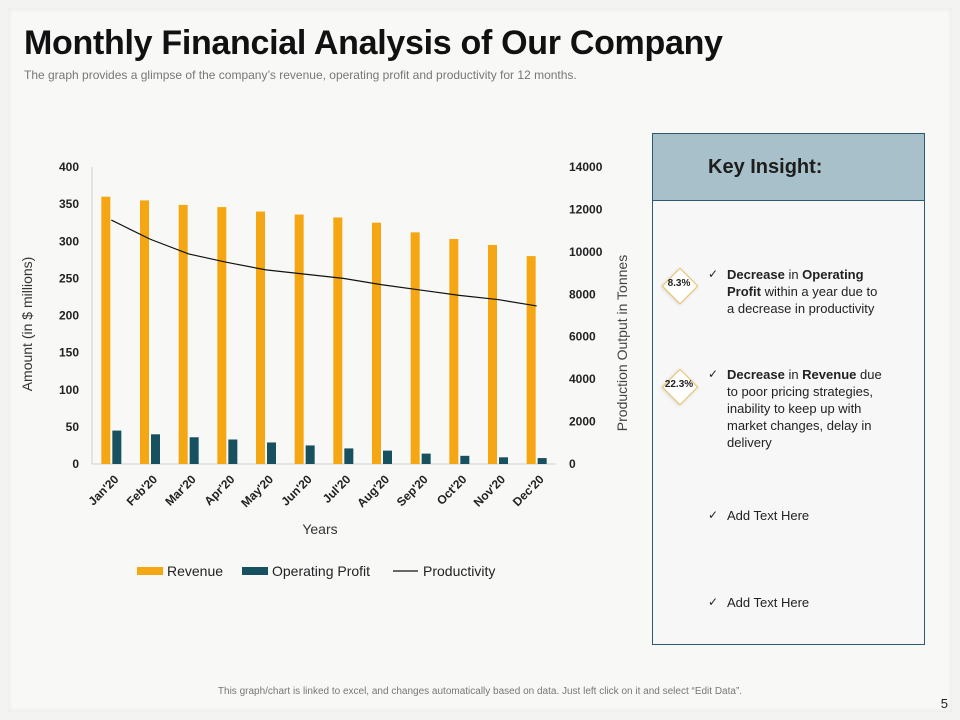  Describe the element at coordinates (572, 464) in the screenshot. I see `y2-tick-label: 0` at that location.